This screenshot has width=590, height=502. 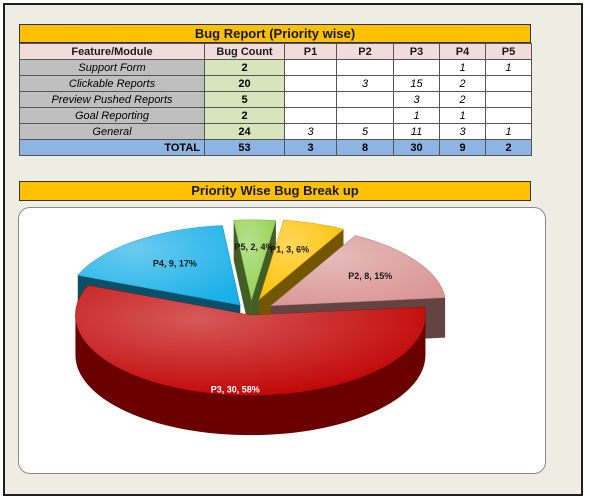 I want to click on report-title: Bug Report (Priority wise), so click(x=275, y=33).